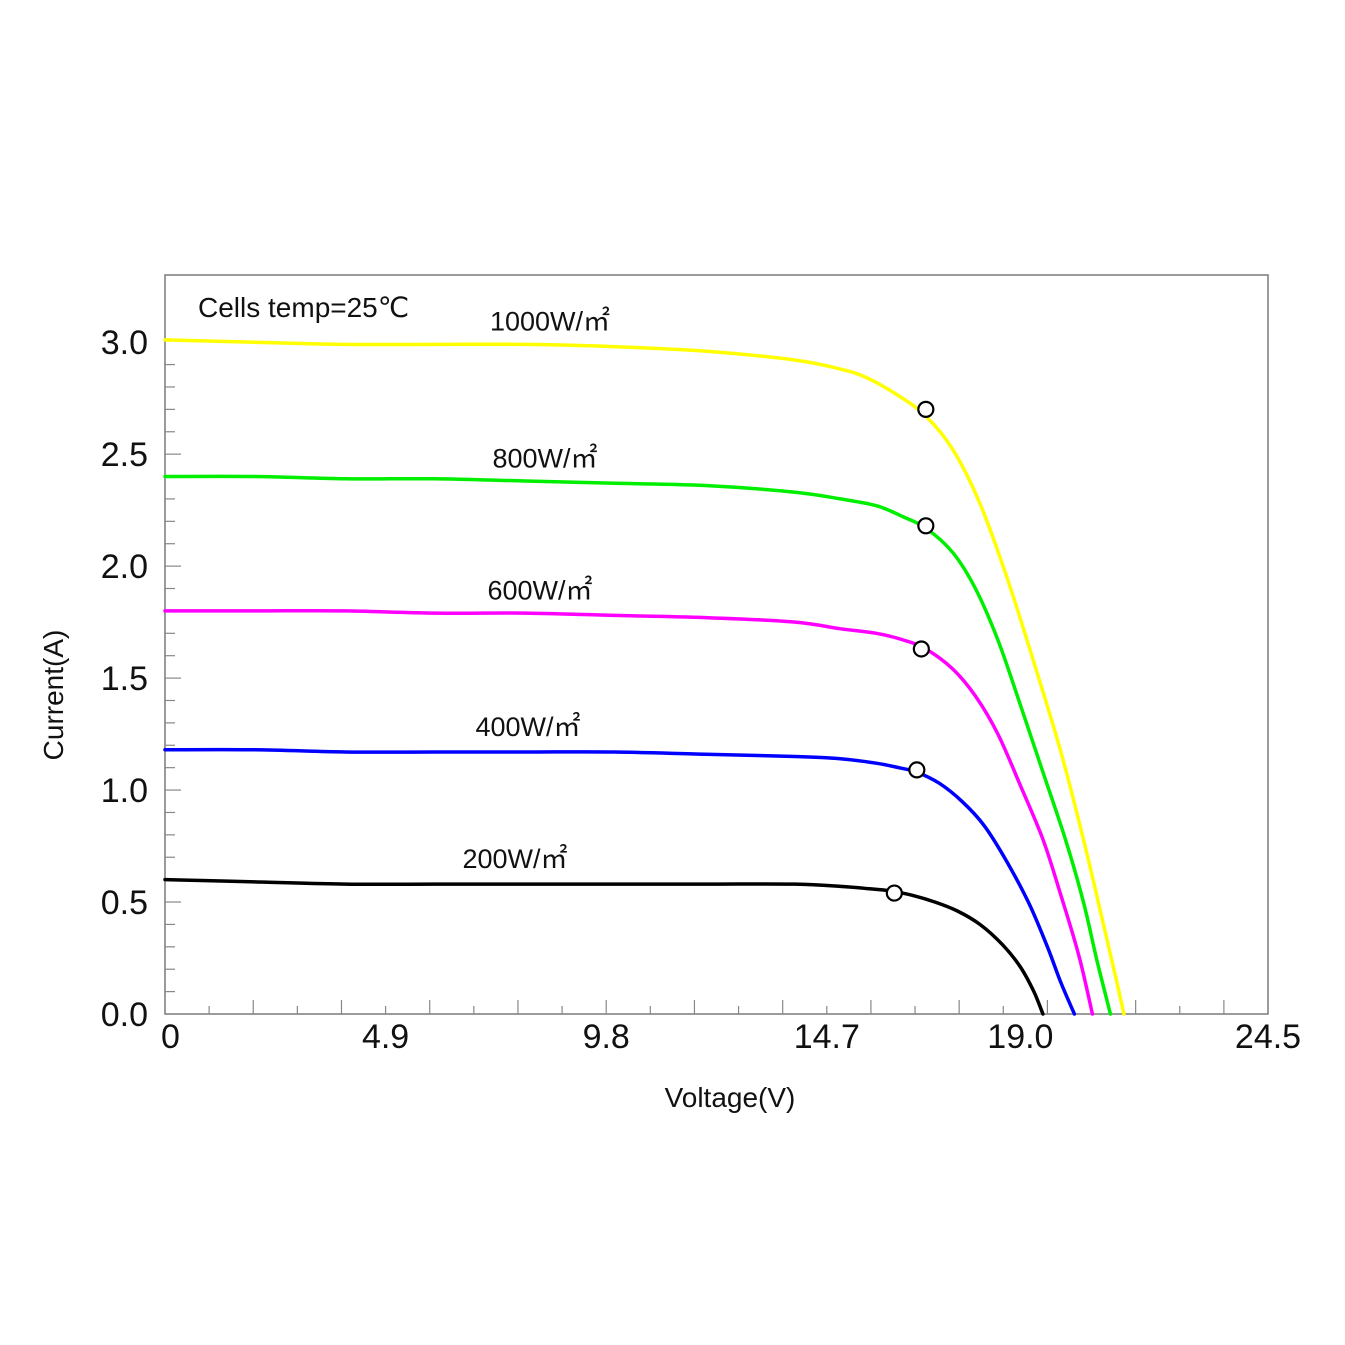  I want to click on series-label: 600W/㎡, so click(539, 590).